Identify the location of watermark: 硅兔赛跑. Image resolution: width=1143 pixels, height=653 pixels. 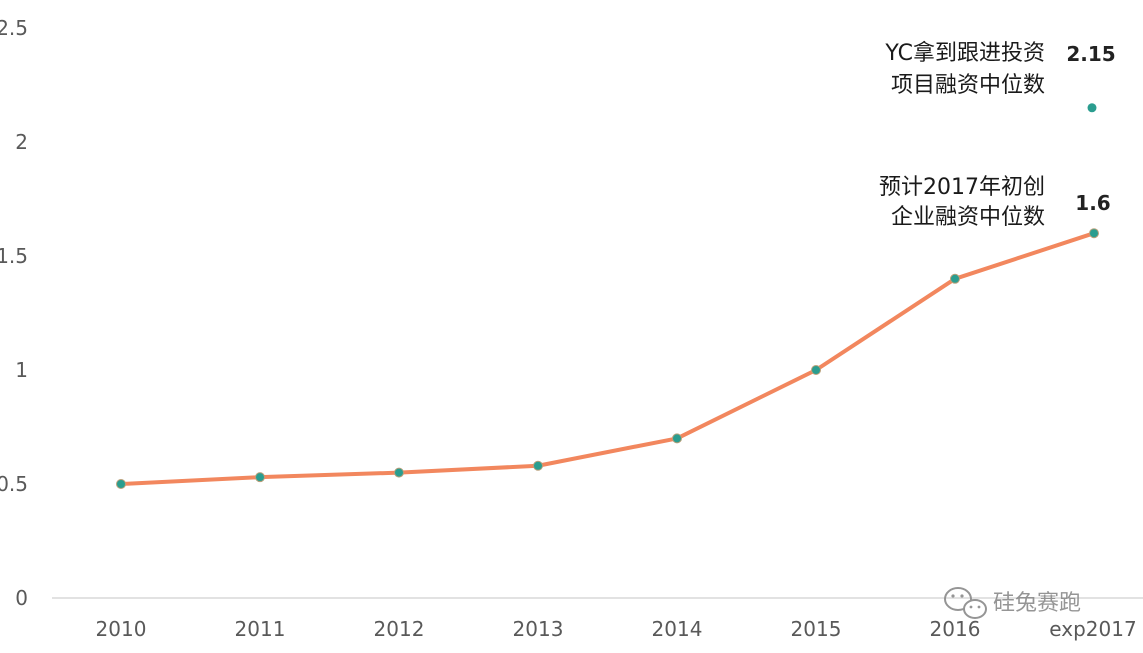
(1012, 603).